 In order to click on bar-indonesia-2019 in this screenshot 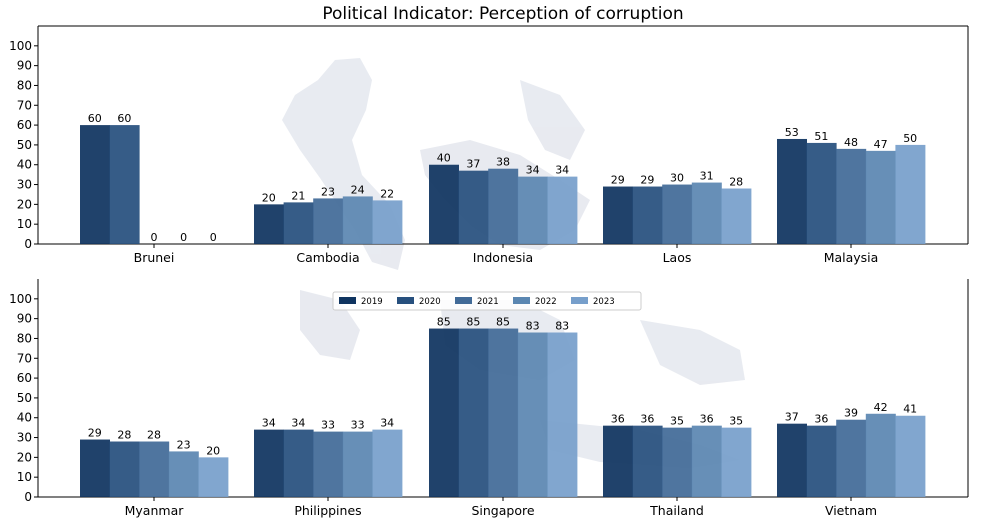, I will do `click(444, 204)`.